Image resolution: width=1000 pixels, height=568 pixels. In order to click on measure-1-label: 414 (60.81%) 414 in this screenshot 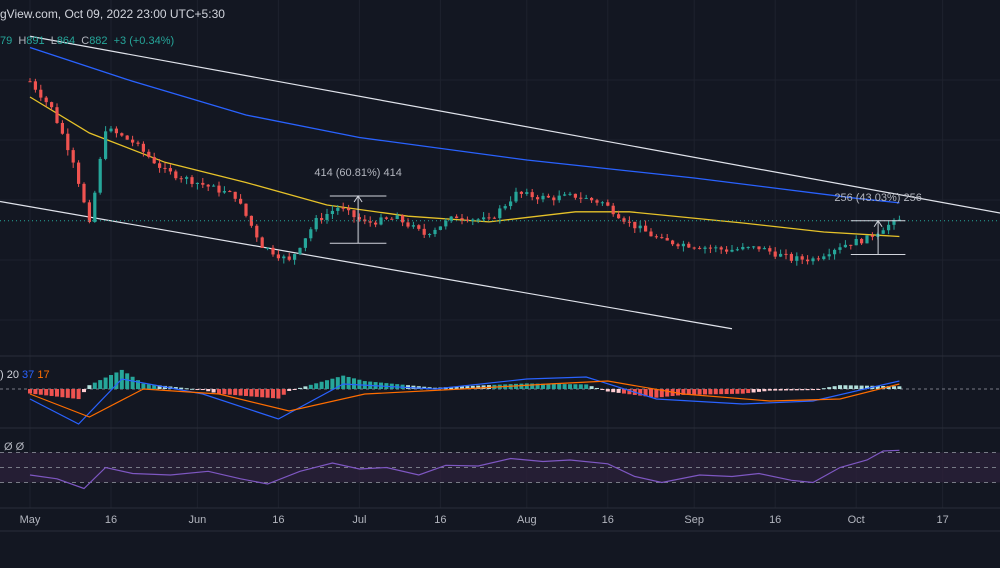, I will do `click(357, 173)`.